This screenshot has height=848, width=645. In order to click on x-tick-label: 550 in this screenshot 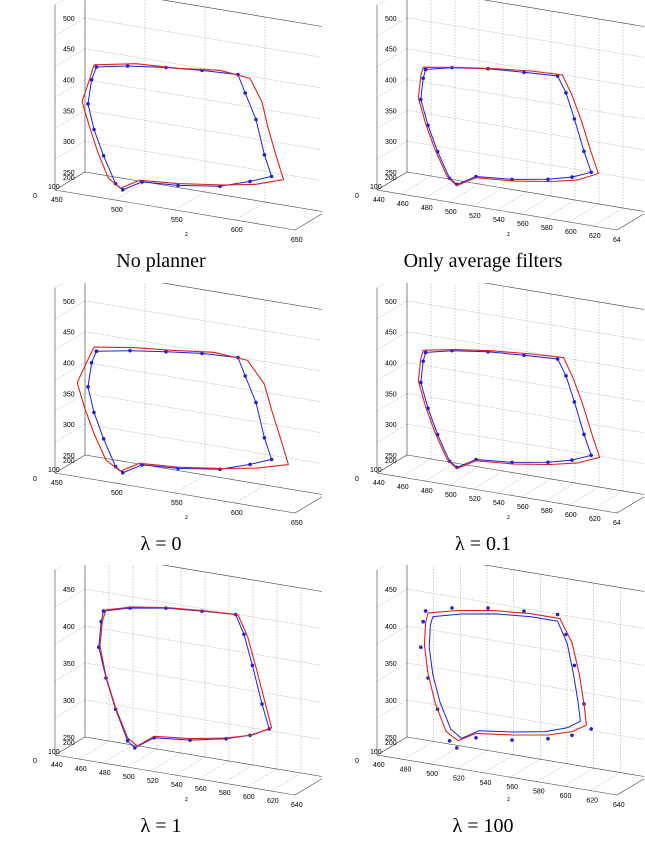, I will do `click(177, 503)`.